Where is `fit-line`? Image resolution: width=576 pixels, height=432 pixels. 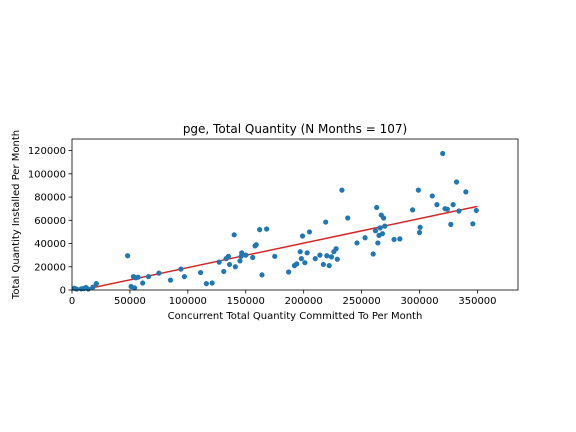
fit-line is located at coordinates (280, 248).